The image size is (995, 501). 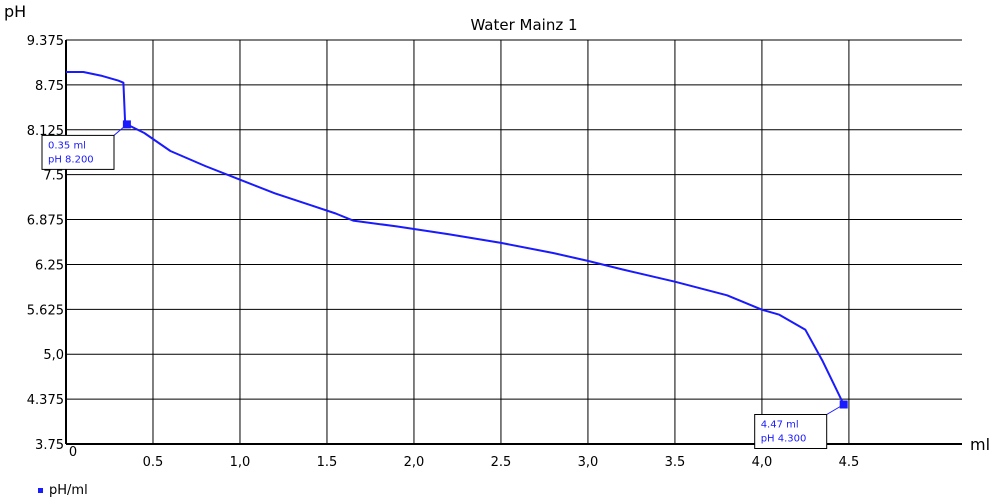 What do you see at coordinates (153, 462) in the screenshot?
I see `x-tick-label: 0.5` at bounding box center [153, 462].